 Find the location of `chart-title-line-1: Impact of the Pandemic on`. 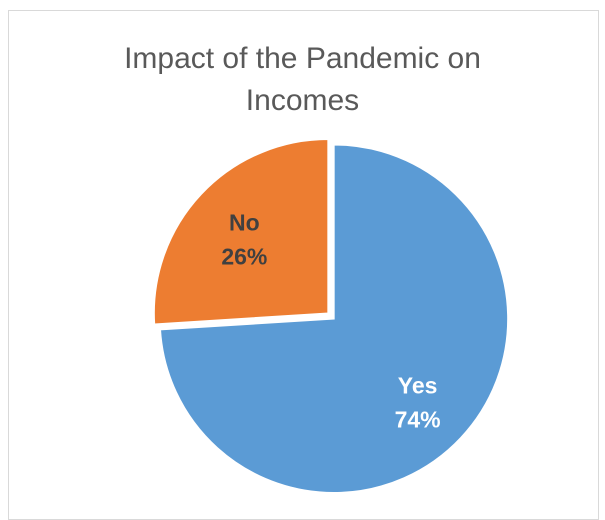

chart-title-line-1: Impact of the Pandemic on is located at coordinates (302, 58).